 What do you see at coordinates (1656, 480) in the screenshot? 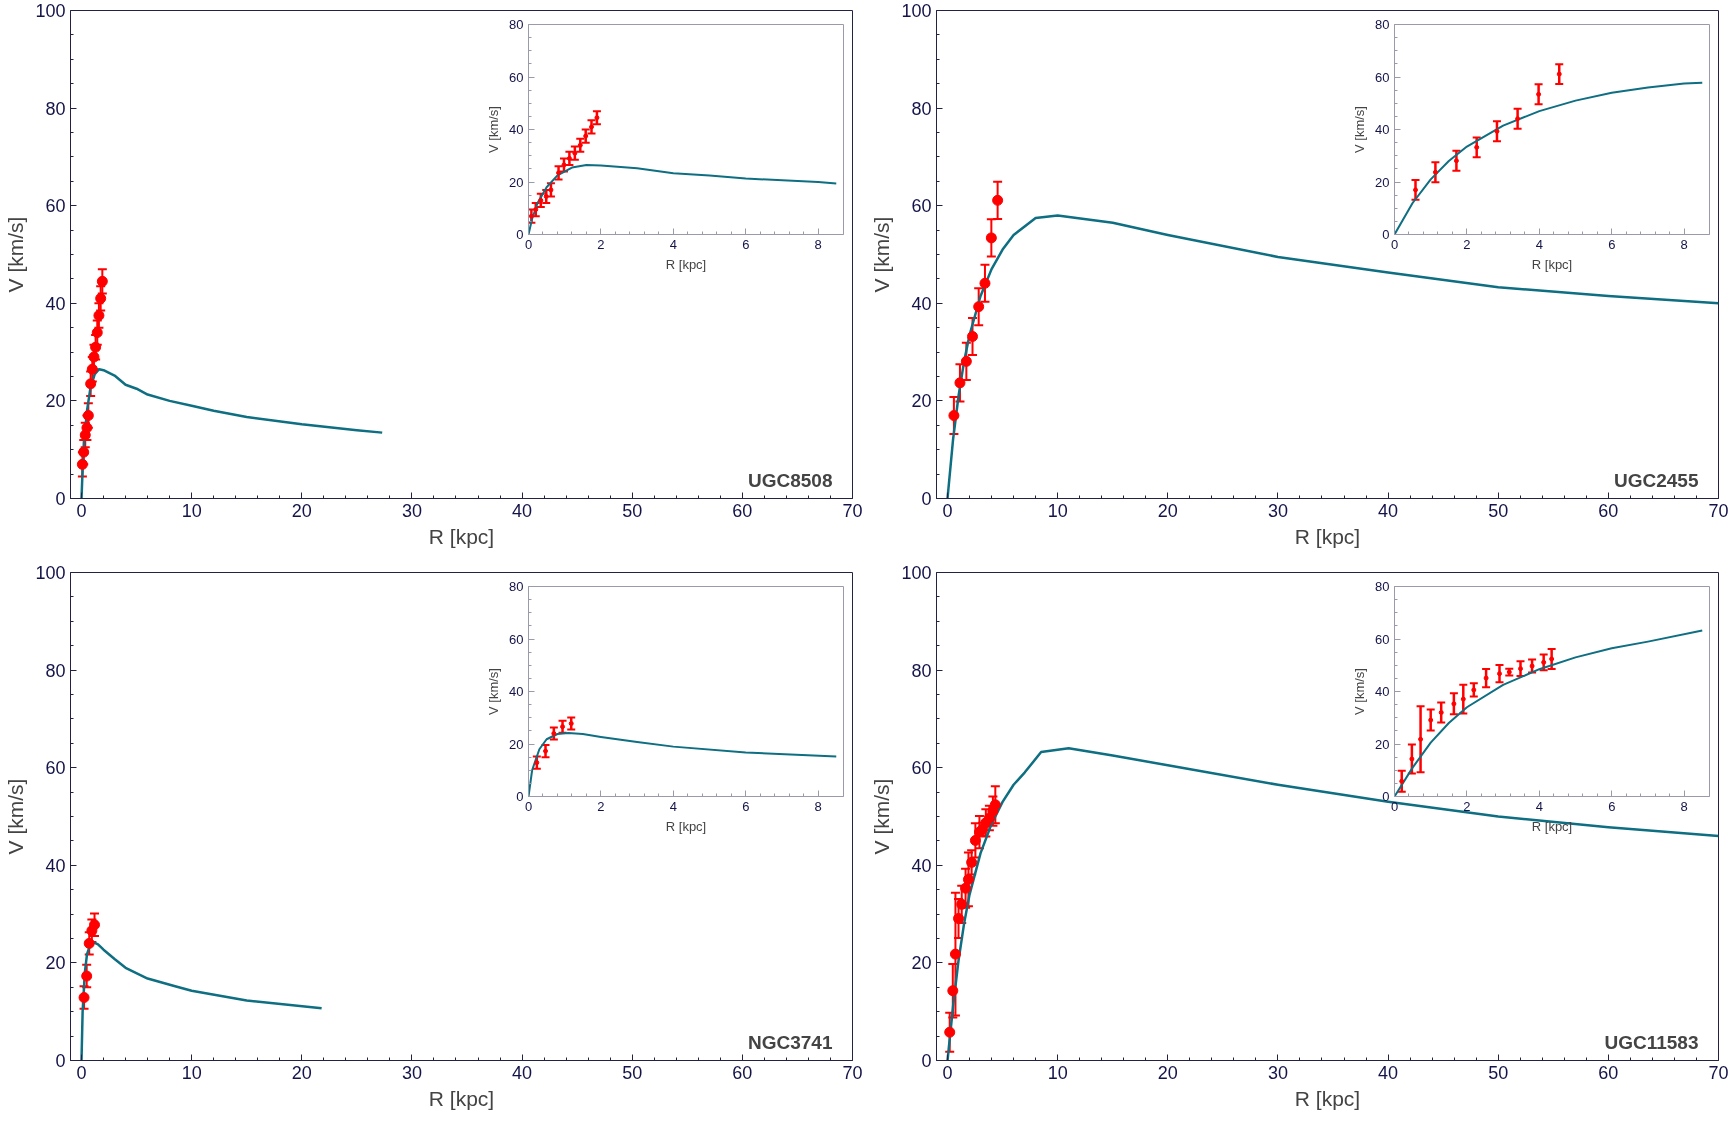
I see `annotation: UGC2455` at bounding box center [1656, 480].